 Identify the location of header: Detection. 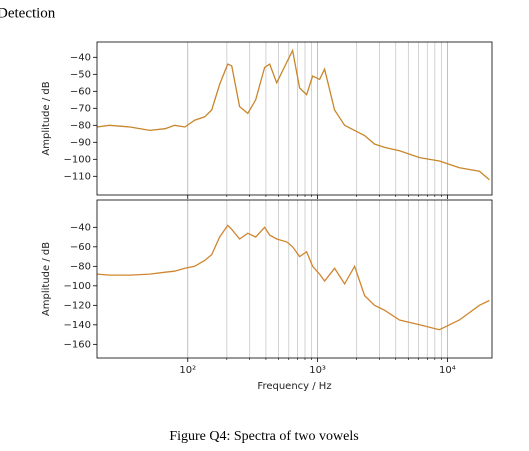
(28, 13).